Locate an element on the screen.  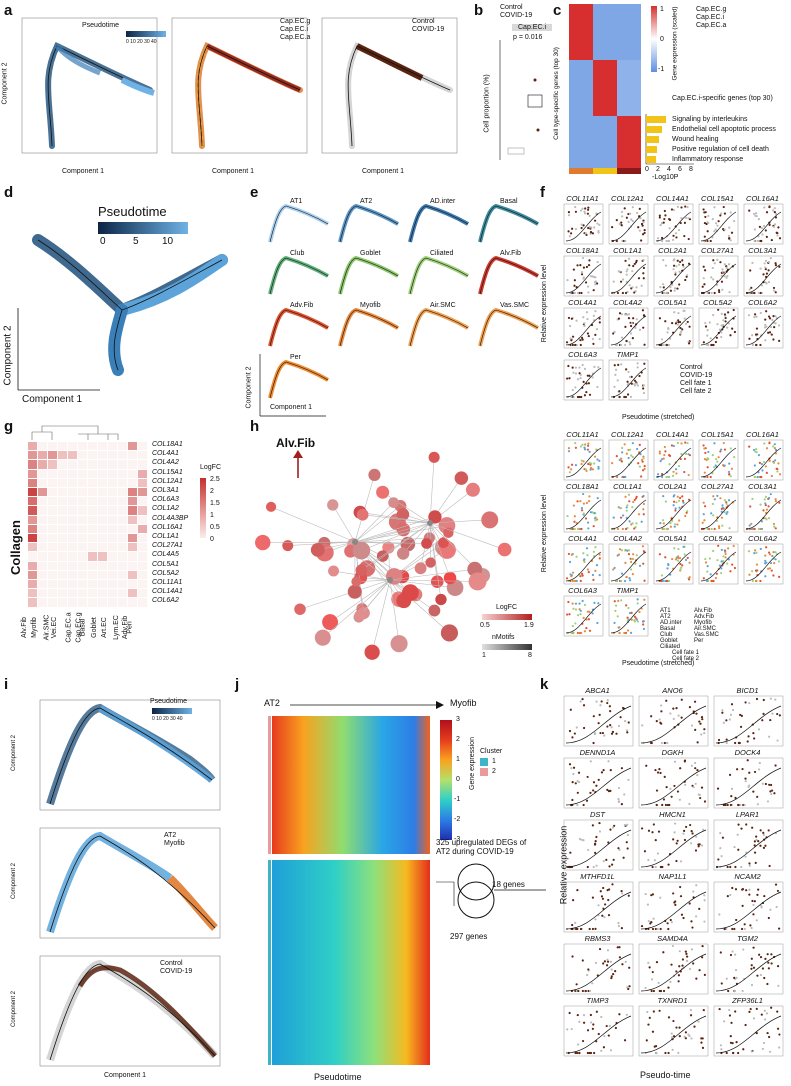
network-hub is located at coordinates (430, 523).